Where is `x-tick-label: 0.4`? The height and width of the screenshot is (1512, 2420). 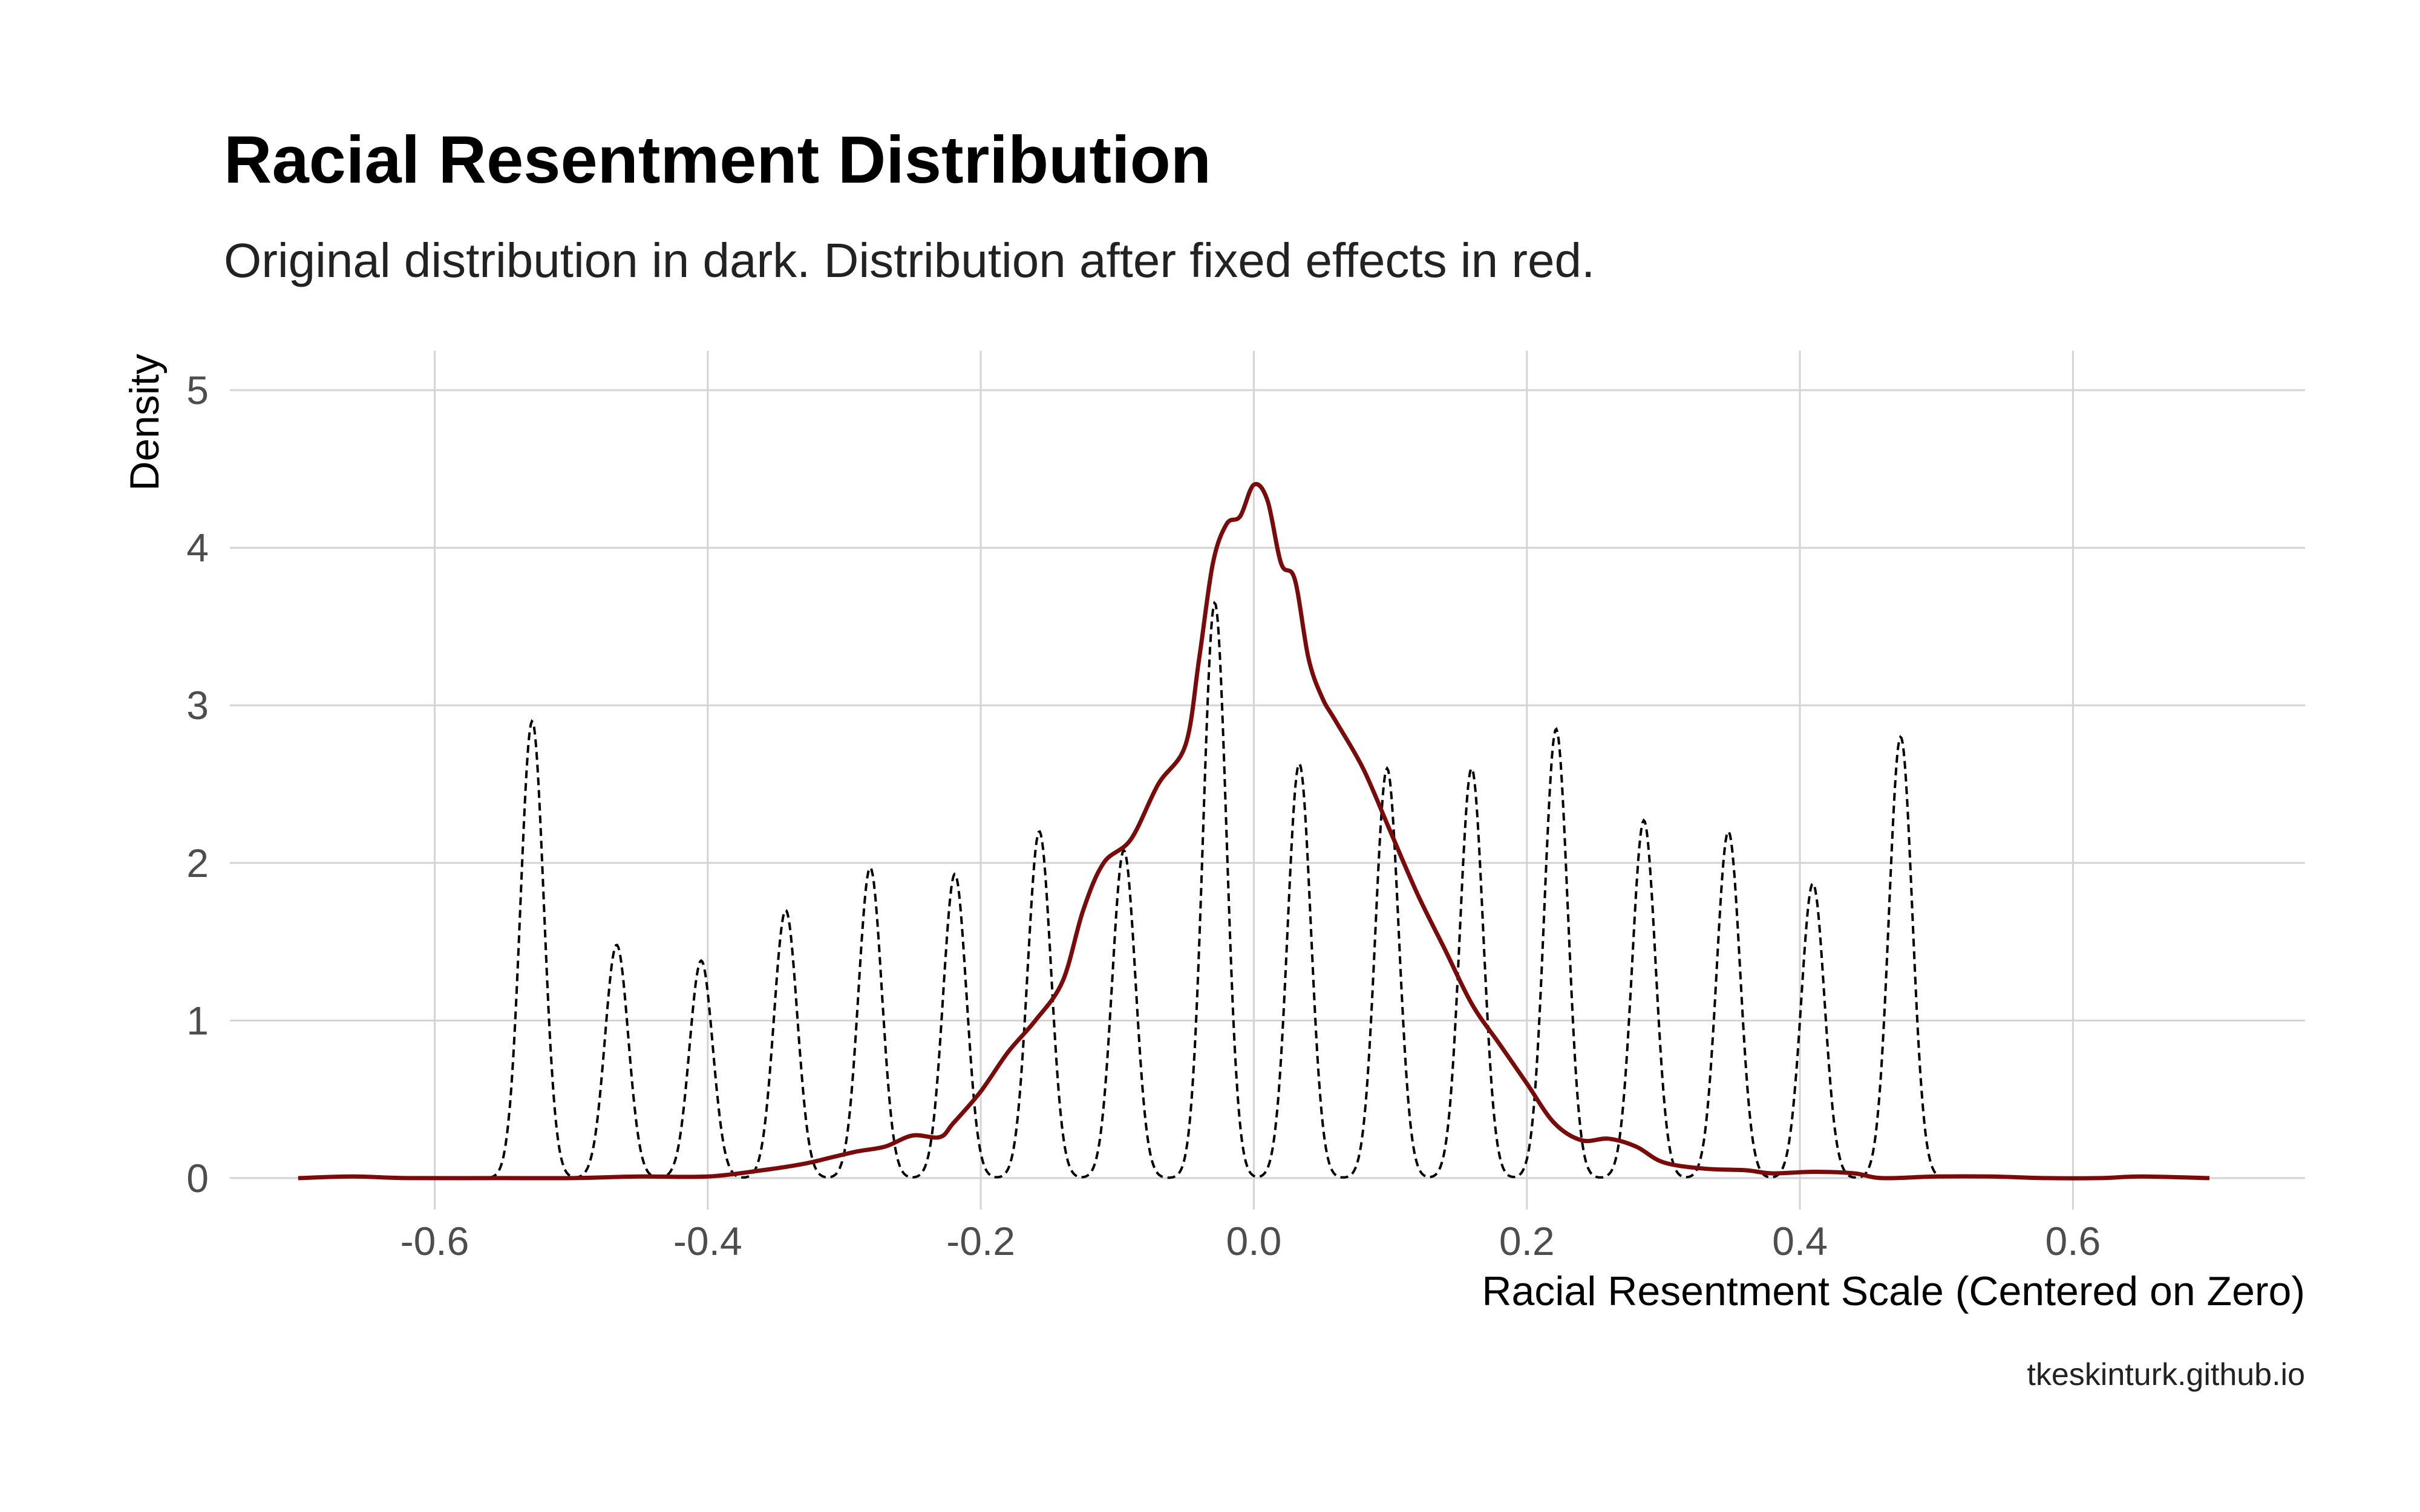 x-tick-label: 0.4 is located at coordinates (1800, 1241).